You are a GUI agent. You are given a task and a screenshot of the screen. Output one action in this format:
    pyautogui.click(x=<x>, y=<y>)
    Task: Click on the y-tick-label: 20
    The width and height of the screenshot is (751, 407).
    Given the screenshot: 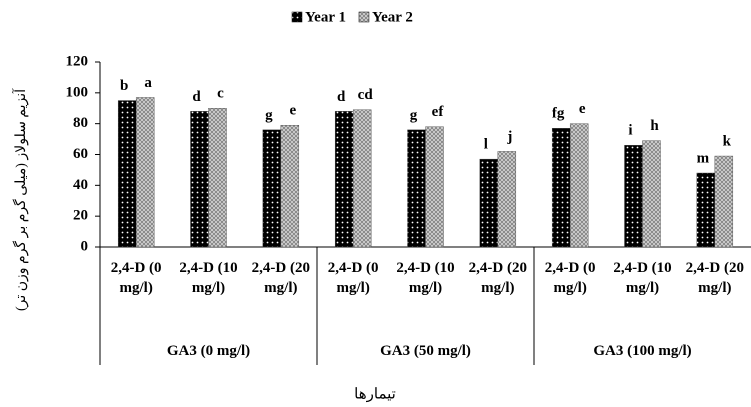 What is the action you would take?
    pyautogui.click(x=80, y=216)
    